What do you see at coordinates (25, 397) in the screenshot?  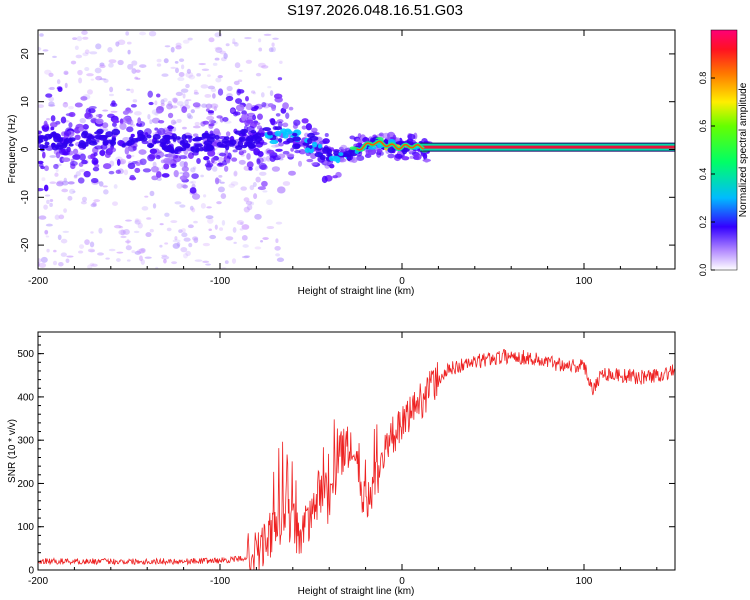 I see `snr-ytick-label: 400` at bounding box center [25, 397].